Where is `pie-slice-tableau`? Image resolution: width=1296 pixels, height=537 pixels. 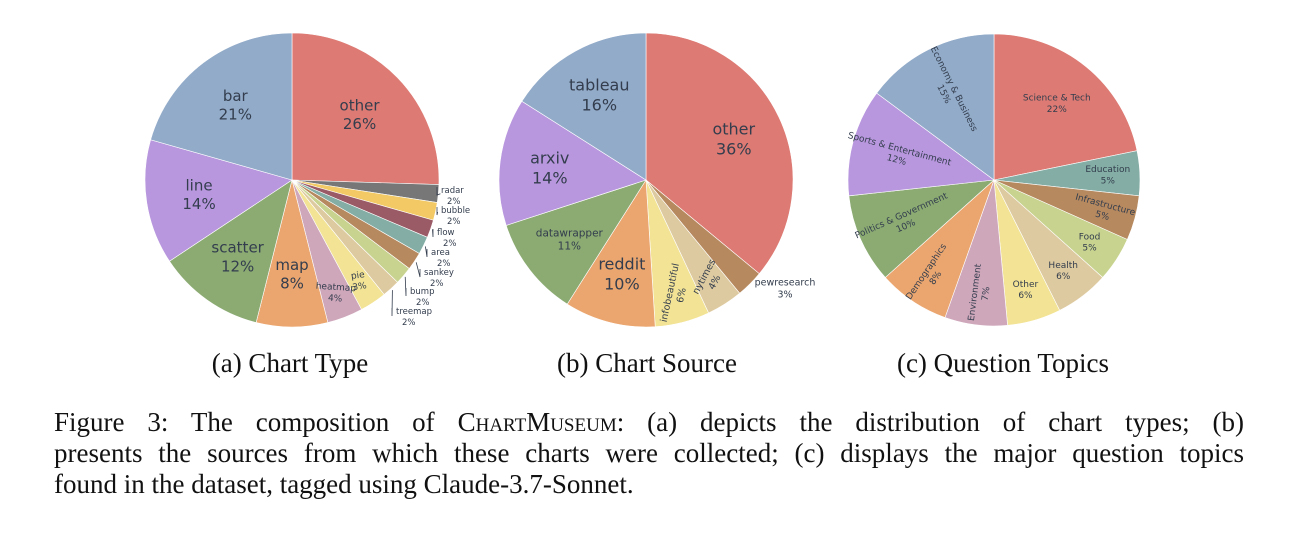 pie-slice-tableau is located at coordinates (584, 106).